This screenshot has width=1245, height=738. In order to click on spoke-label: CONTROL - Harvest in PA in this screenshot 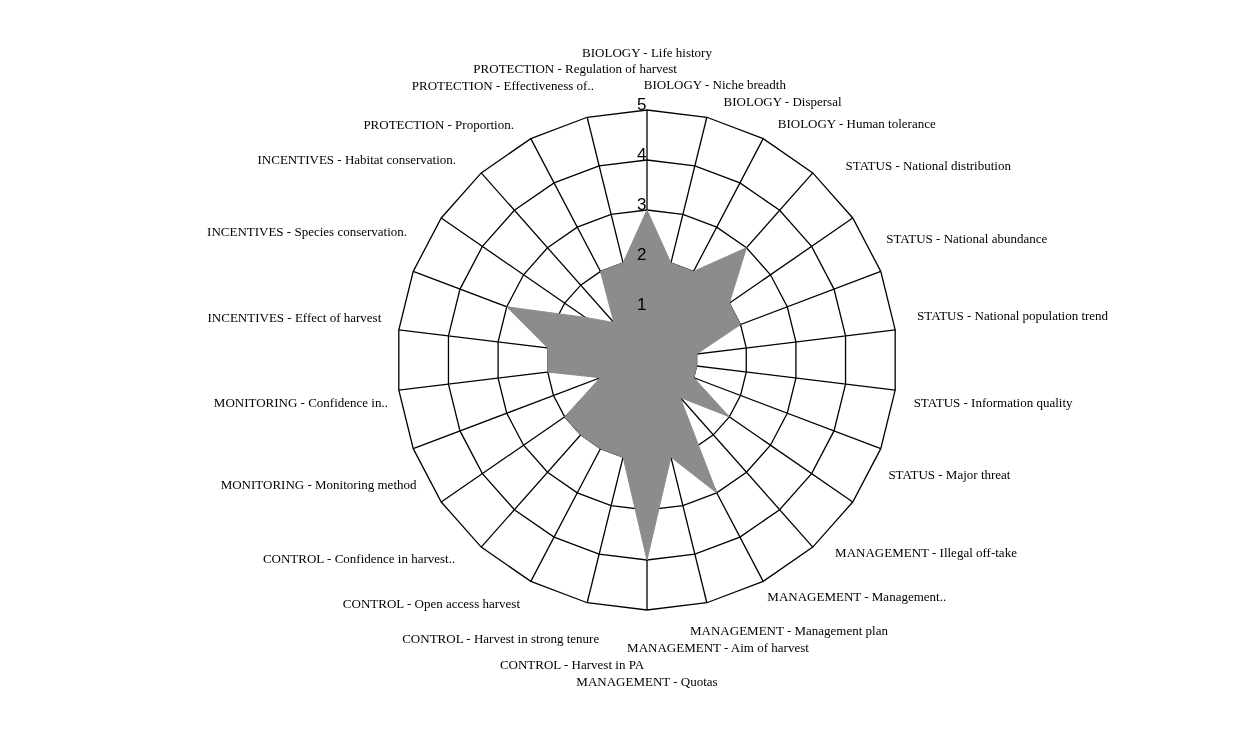, I will do `click(572, 664)`.